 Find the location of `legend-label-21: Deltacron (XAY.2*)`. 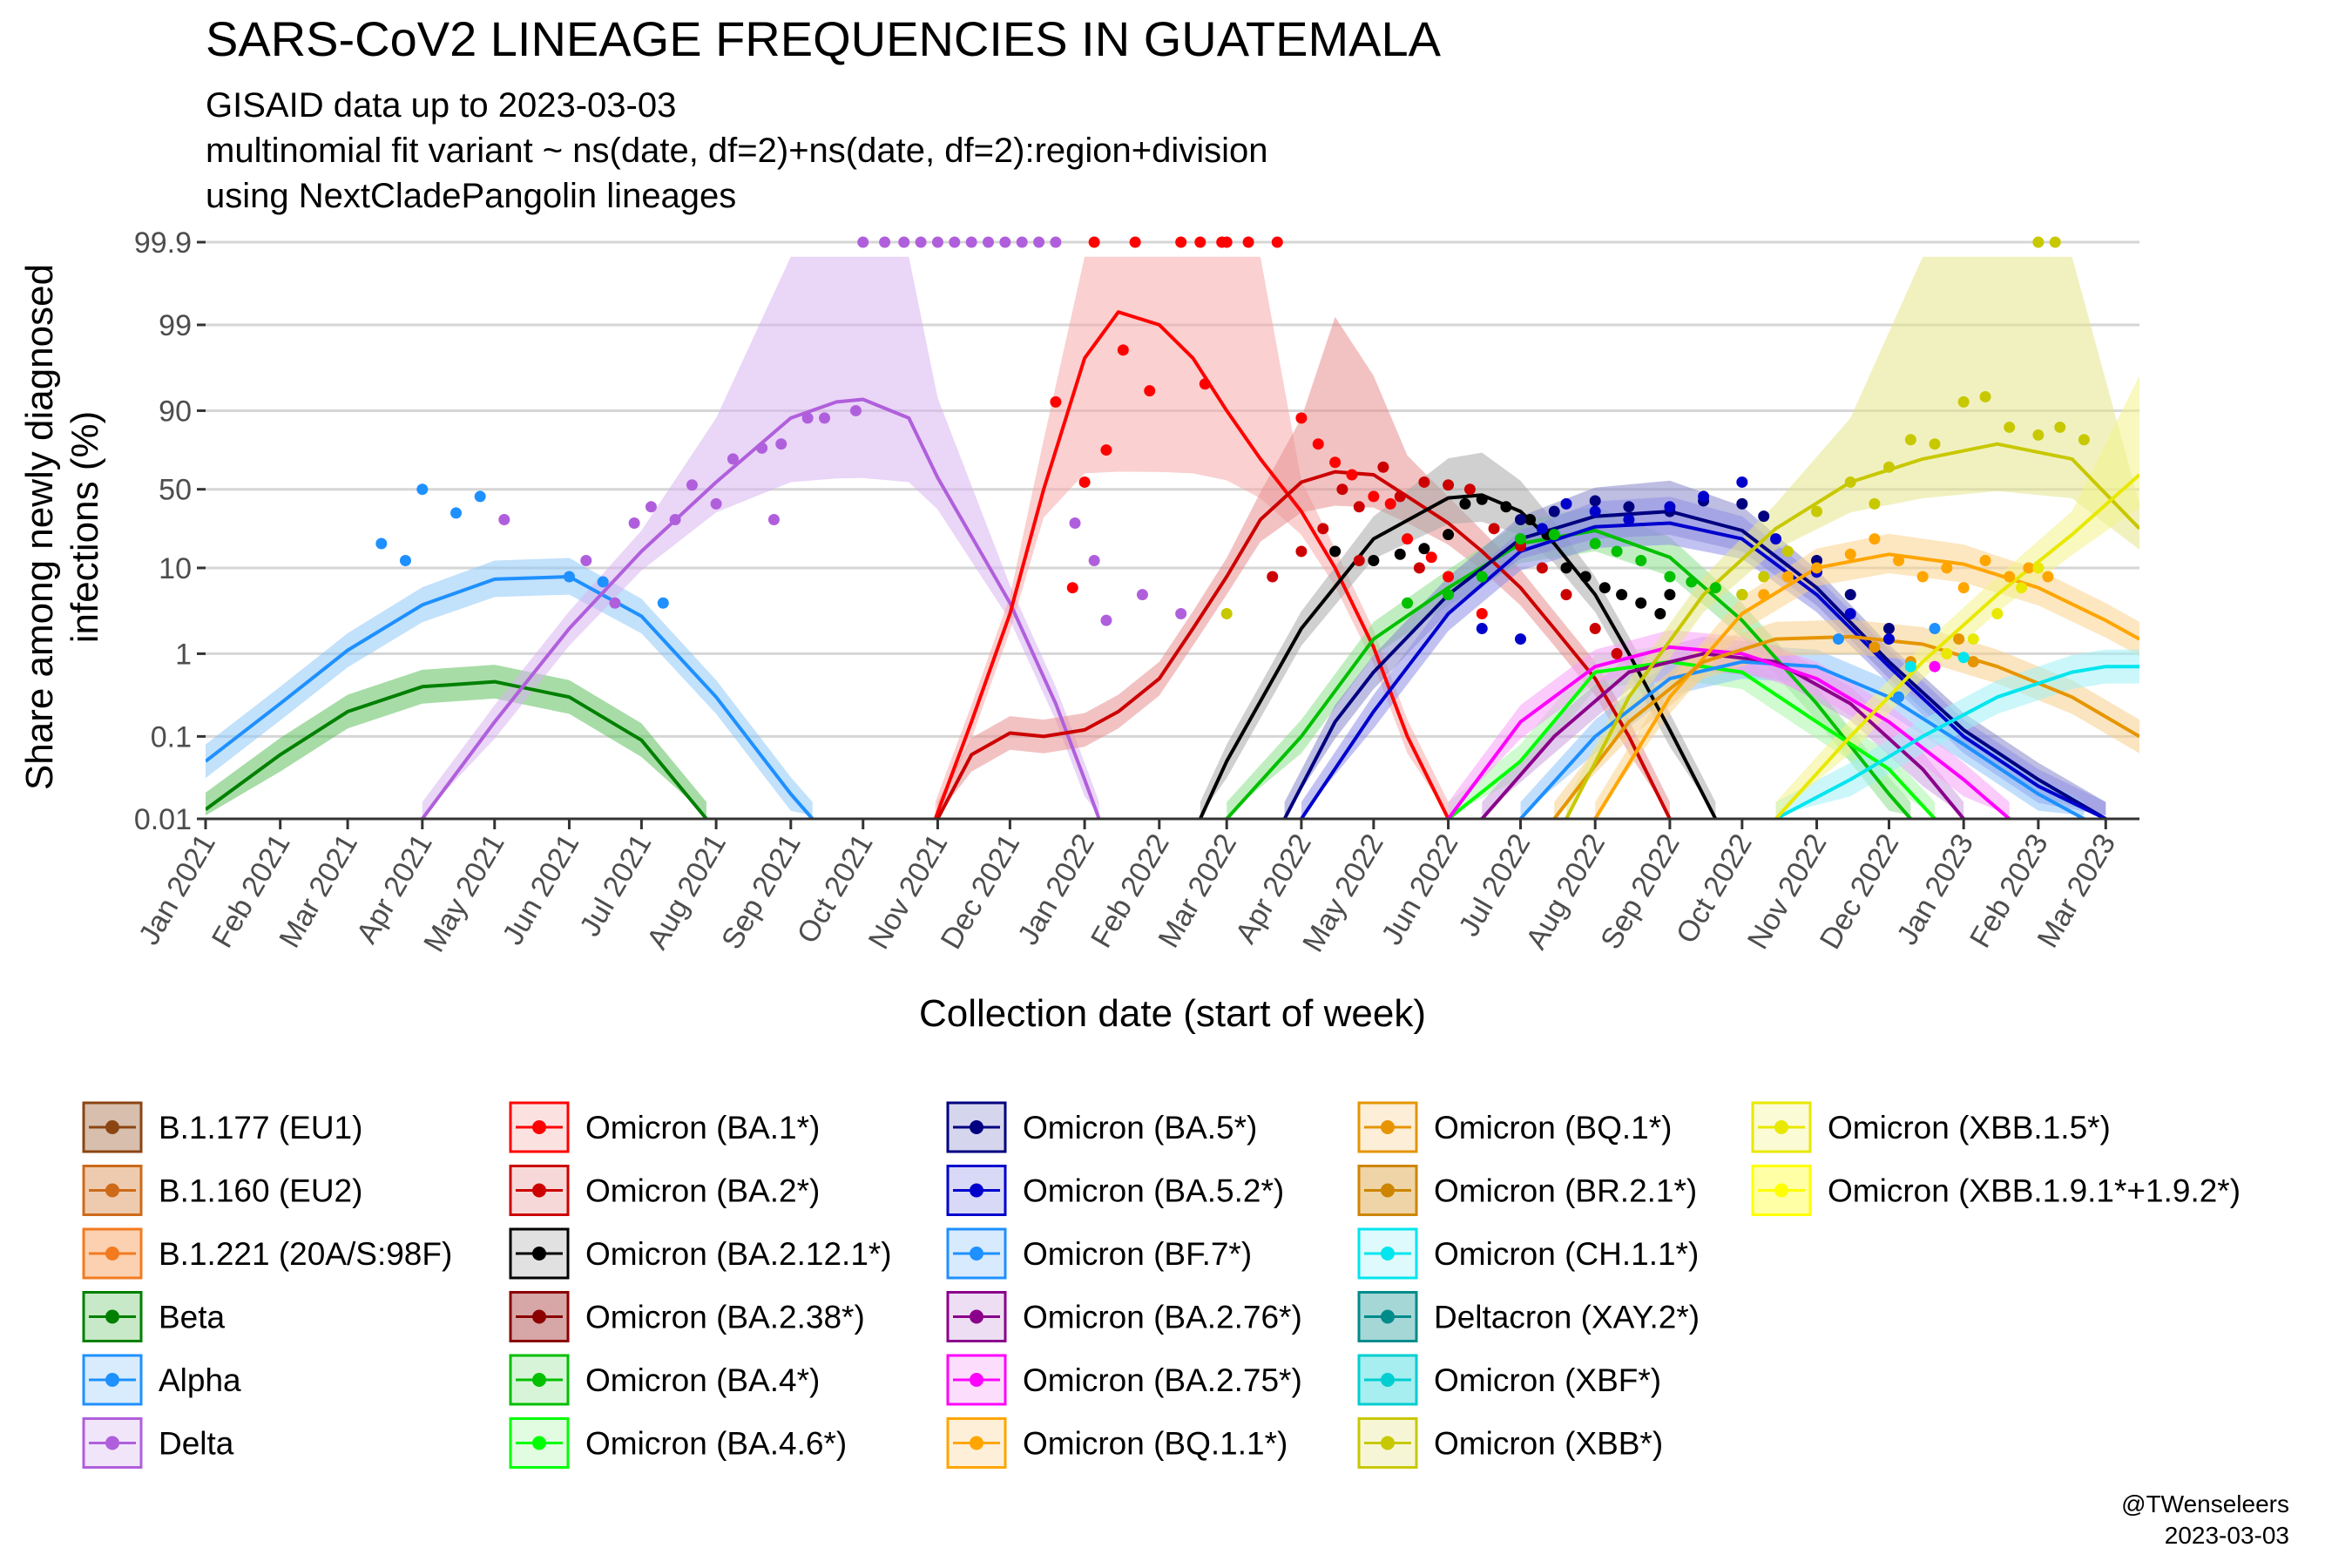

legend-label-21: Deltacron (XAY.2*) is located at coordinates (1567, 1317).